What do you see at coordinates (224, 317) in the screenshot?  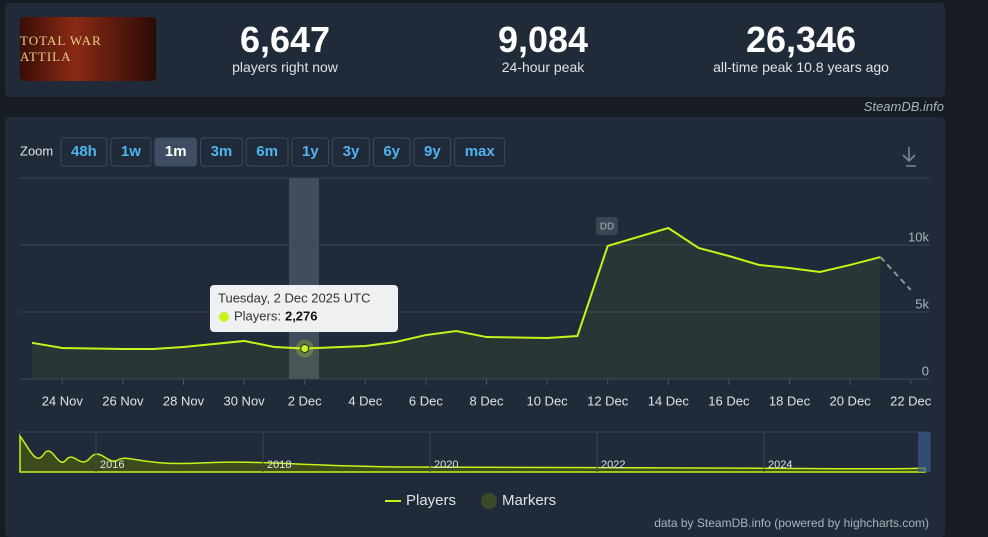 I see `tooltip-dot` at bounding box center [224, 317].